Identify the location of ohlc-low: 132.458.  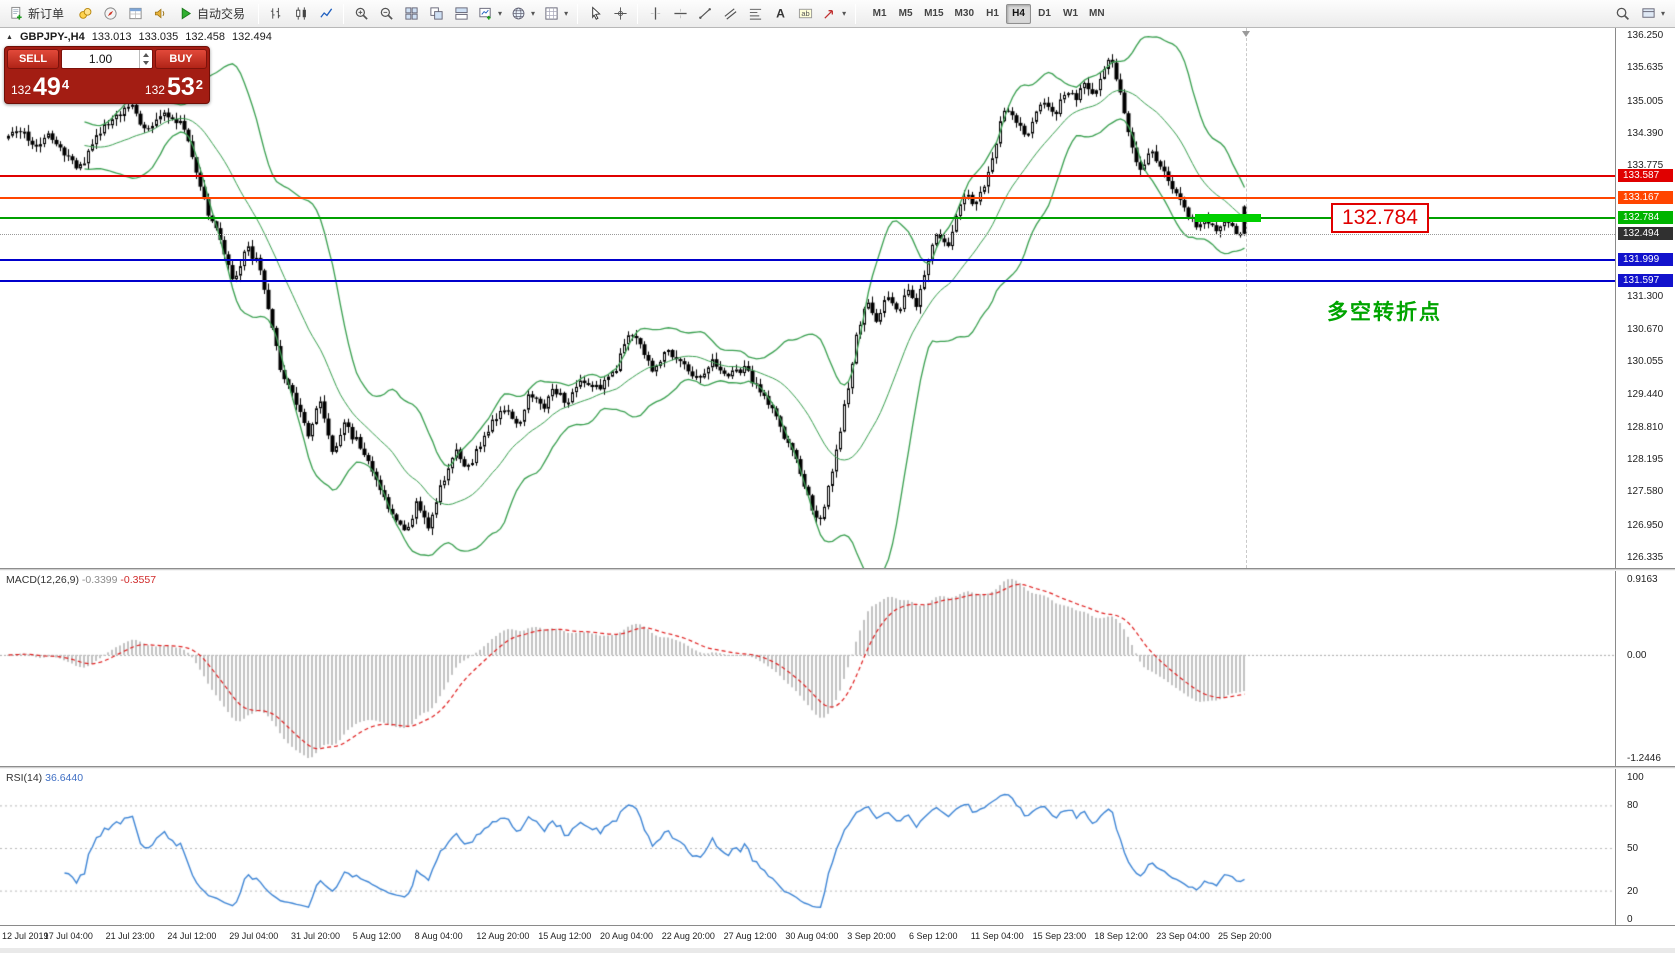
(205, 37).